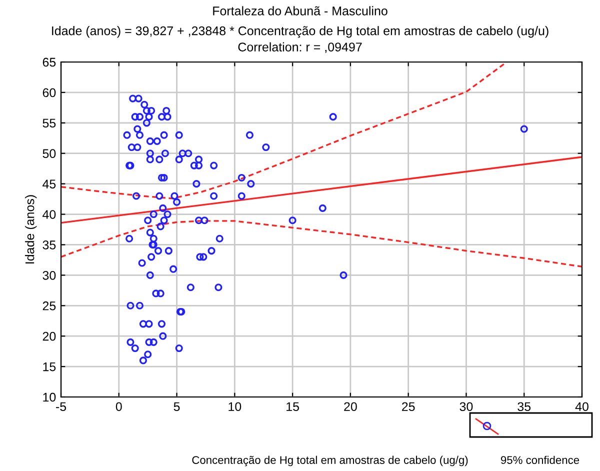 This screenshot has height=471, width=600. I want to click on x-tick-label: 20, so click(350, 407).